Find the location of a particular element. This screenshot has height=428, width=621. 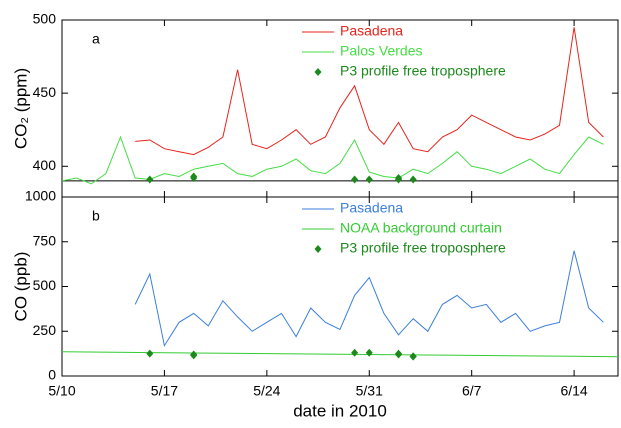

x-tick-label: 6/7 is located at coordinates (472, 391).